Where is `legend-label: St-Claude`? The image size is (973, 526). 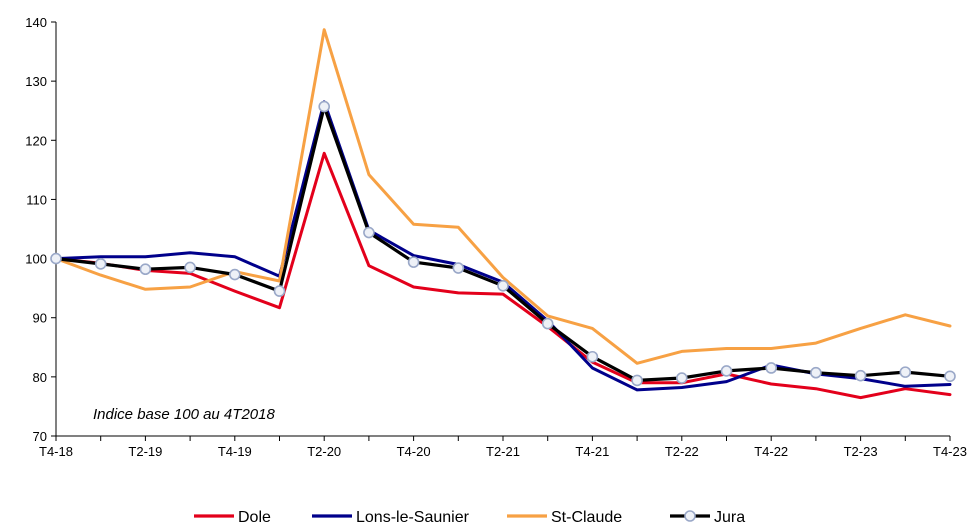 legend-label: St-Claude is located at coordinates (586, 517).